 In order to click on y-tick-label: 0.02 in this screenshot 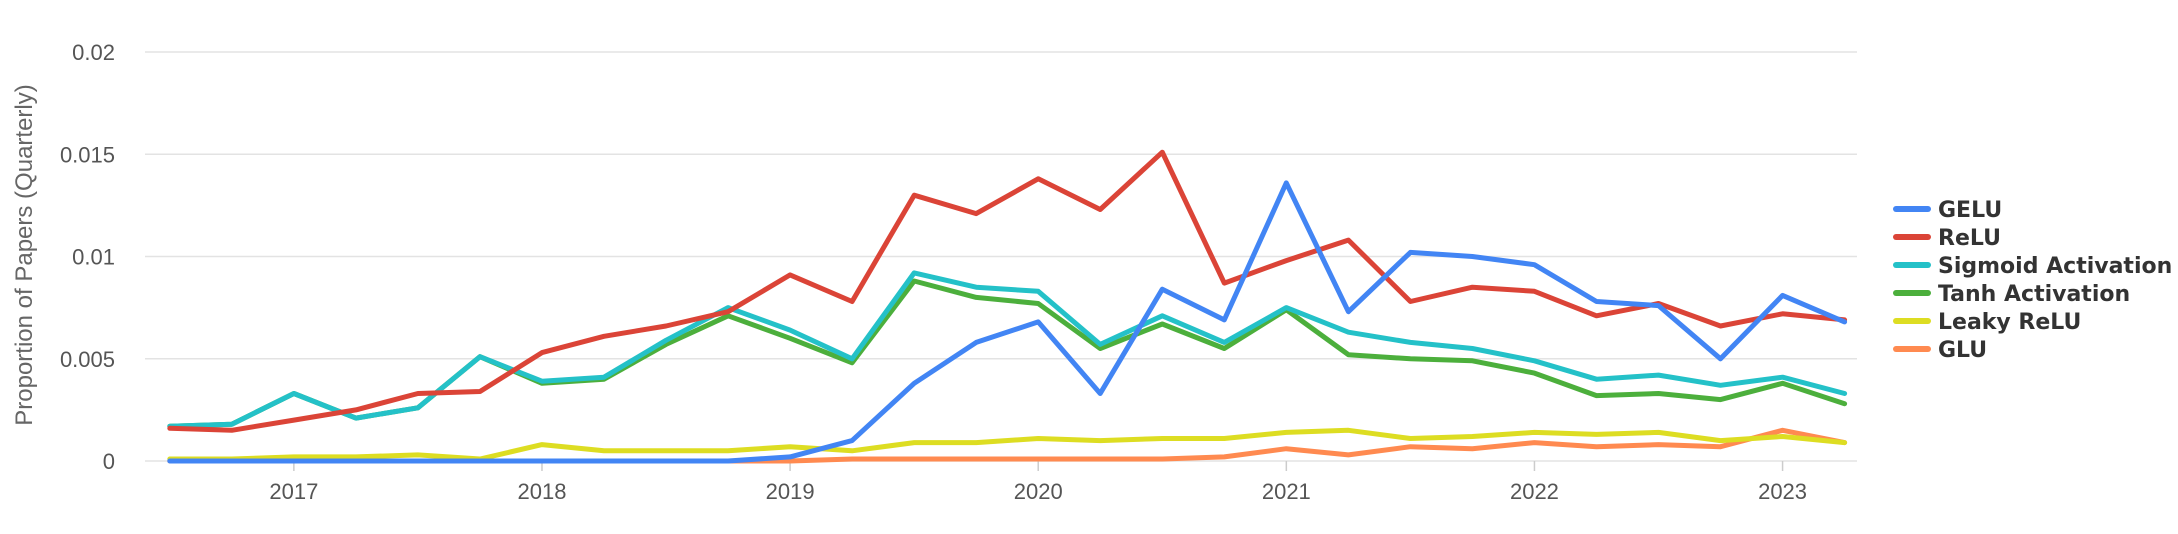, I will do `click(93, 52)`.